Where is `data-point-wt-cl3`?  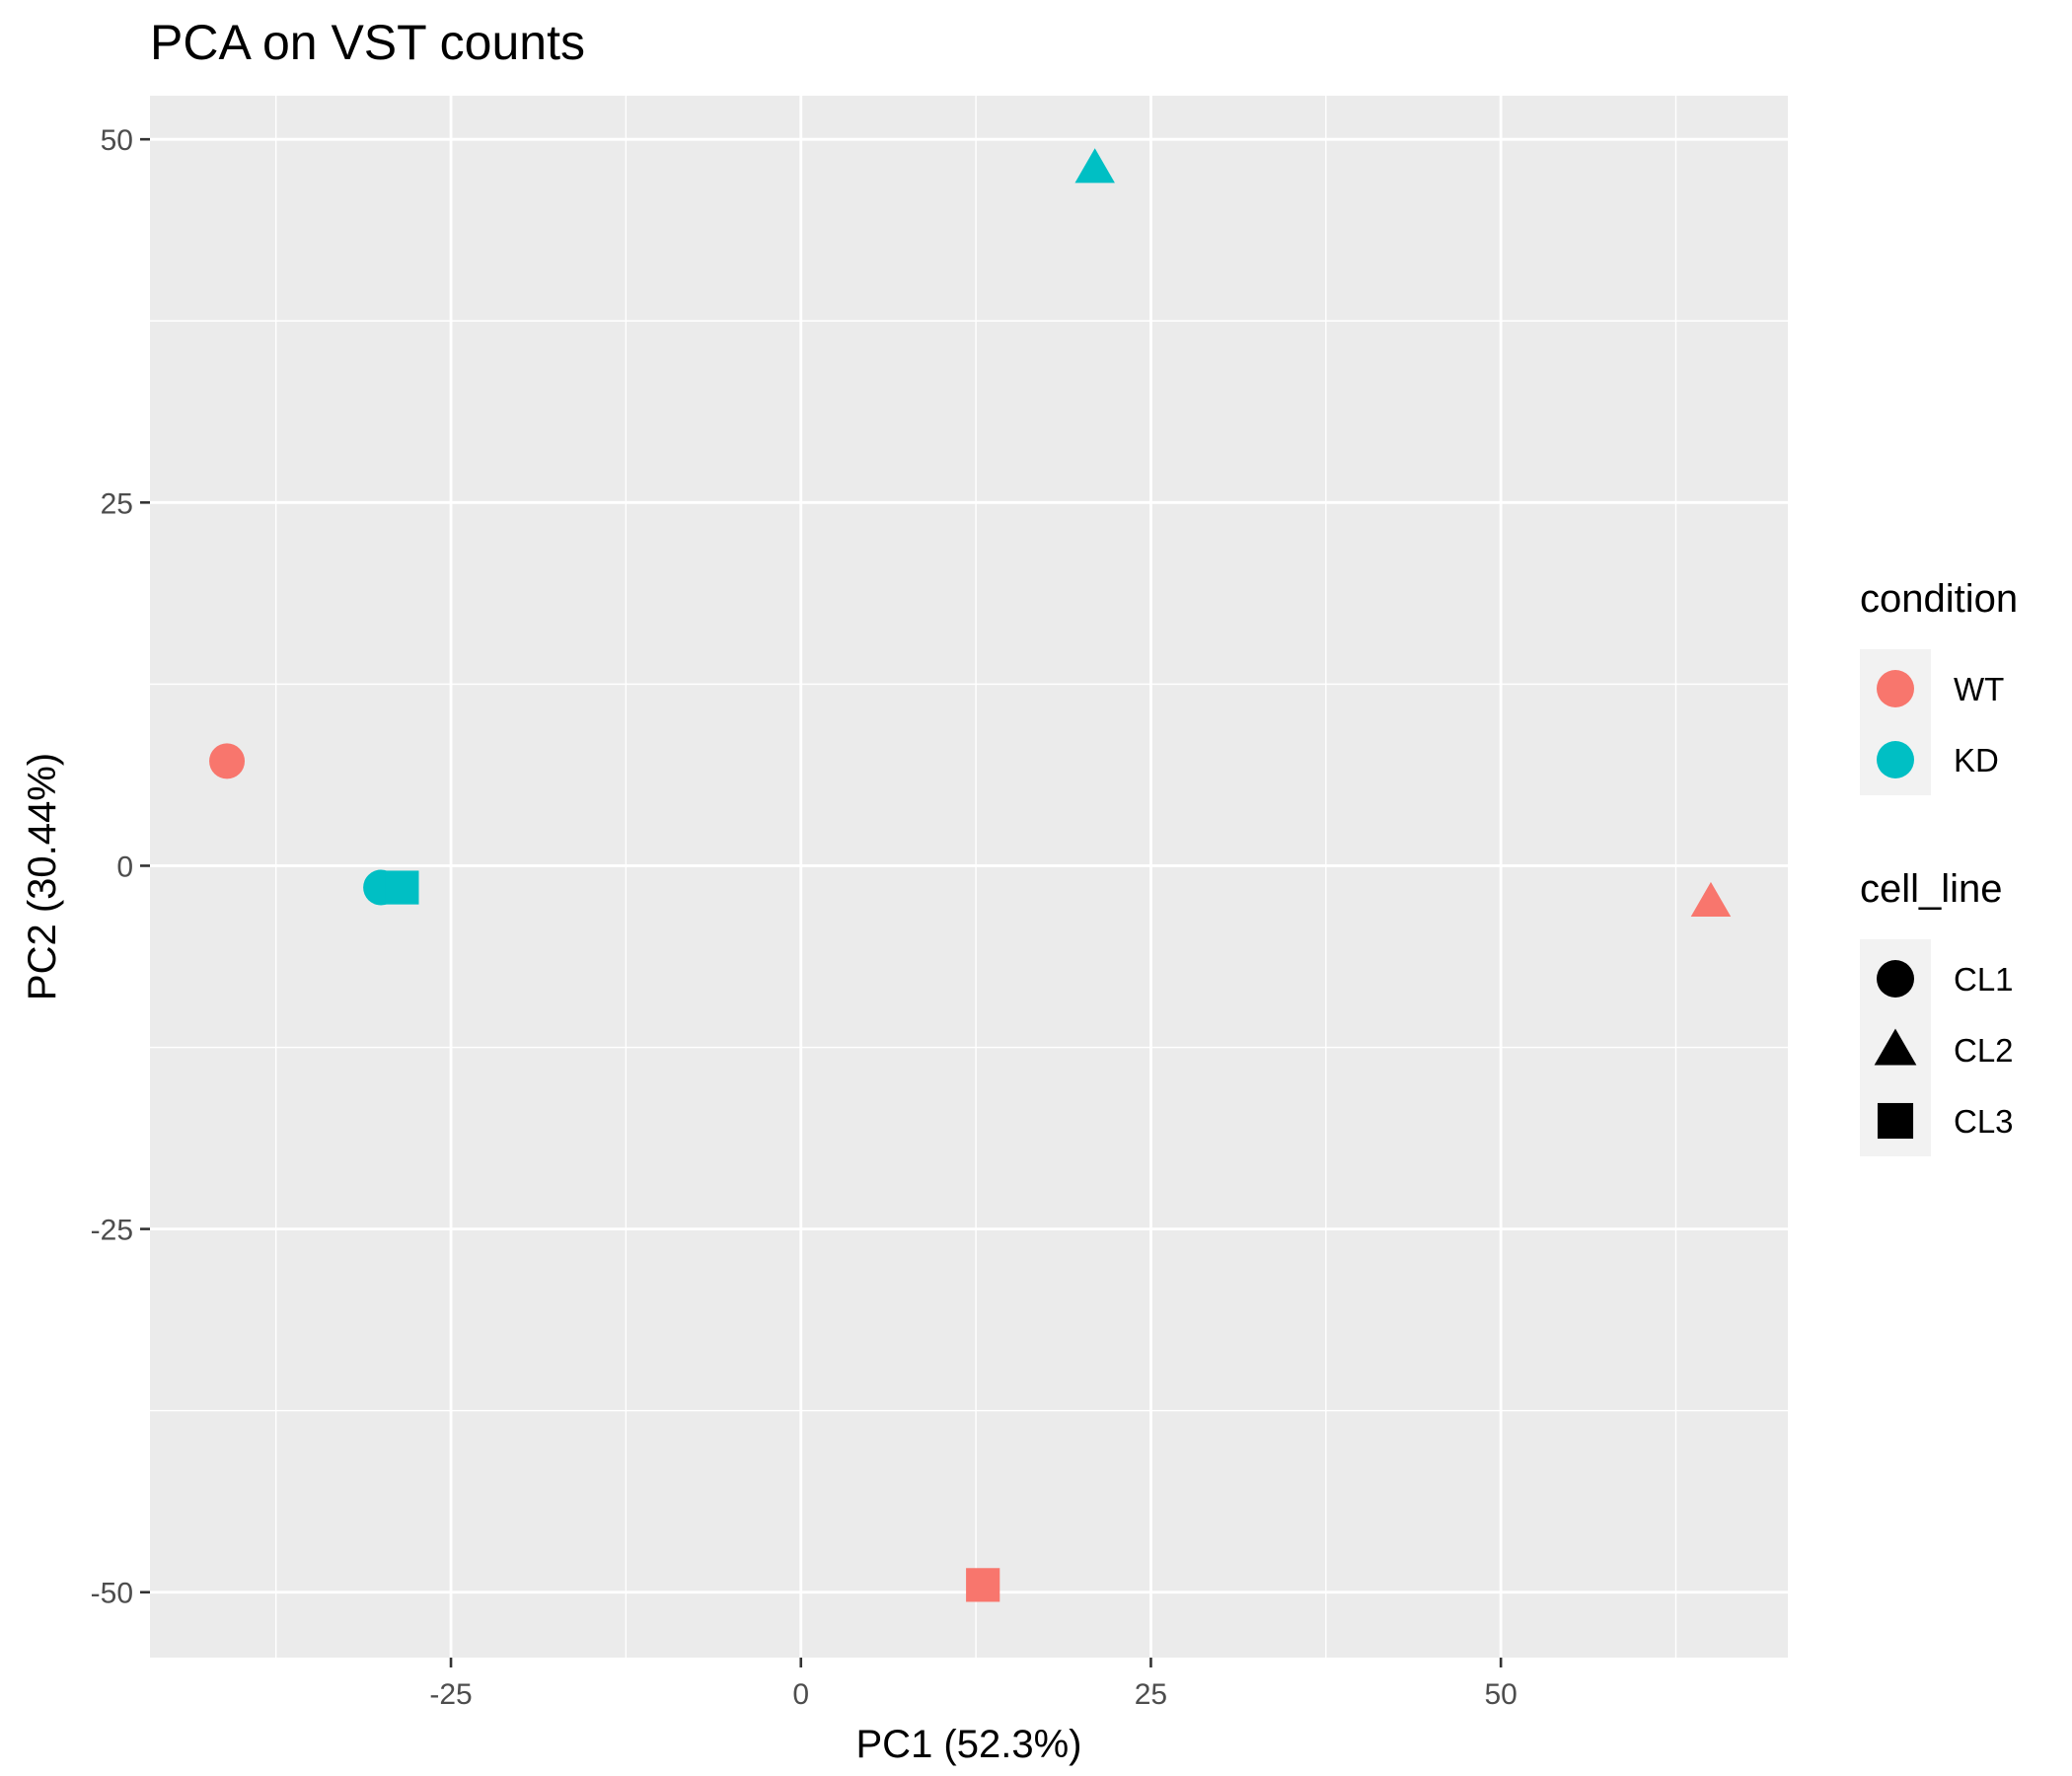 data-point-wt-cl3 is located at coordinates (983, 1585).